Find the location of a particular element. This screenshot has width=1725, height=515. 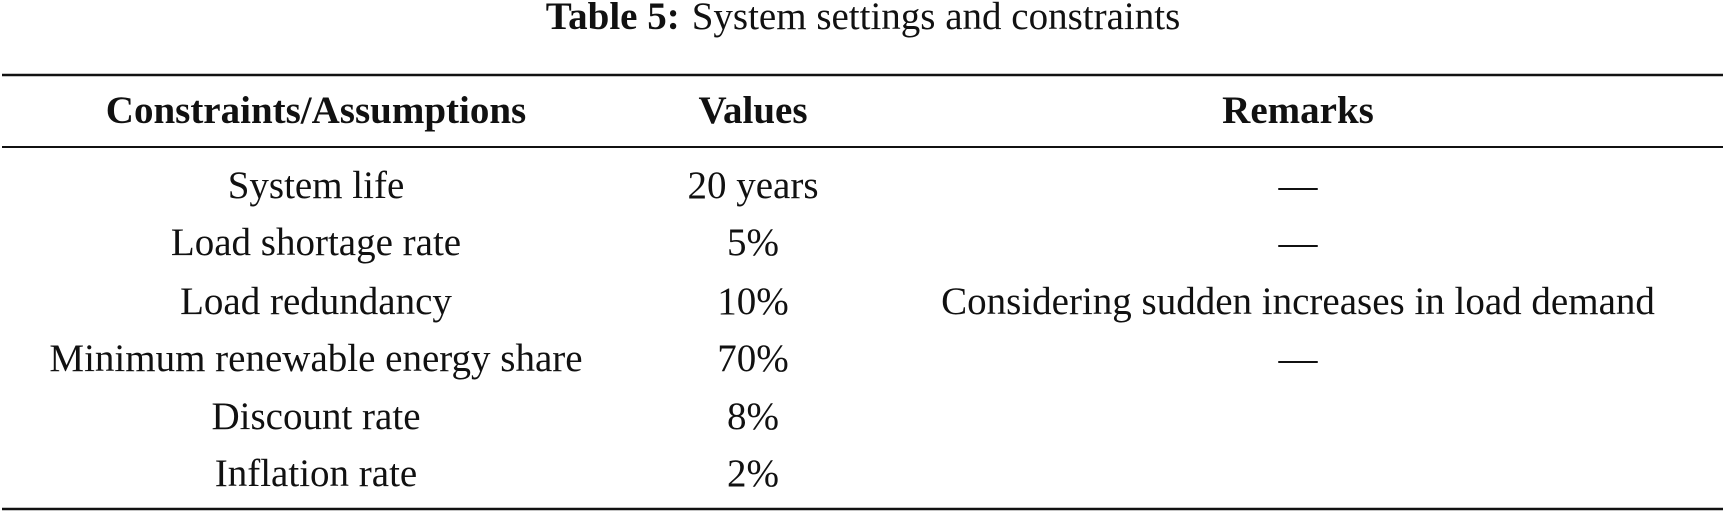

table-cell: Load redundancy is located at coordinates (316, 301).